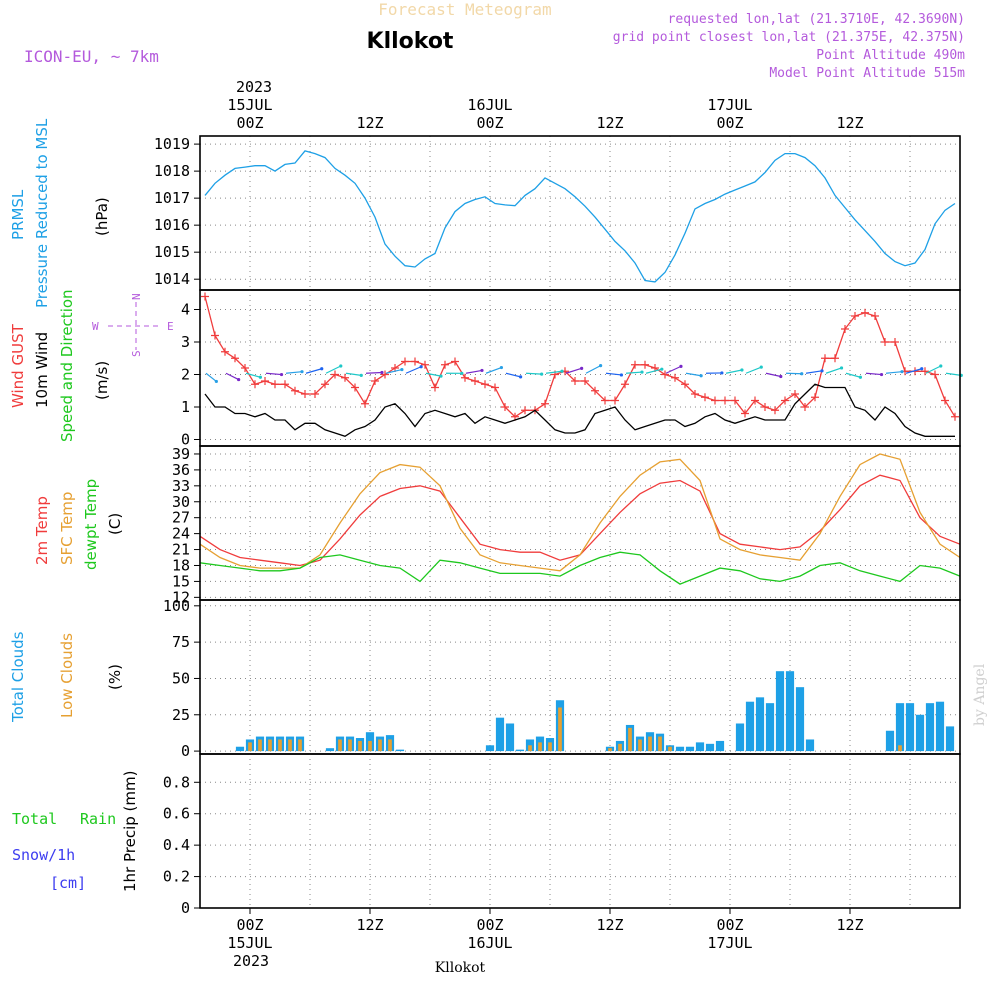 The image size is (1000, 1000). Describe the element at coordinates (172, 279) in the screenshot. I see `pressure-ytick-label: 1014` at that location.